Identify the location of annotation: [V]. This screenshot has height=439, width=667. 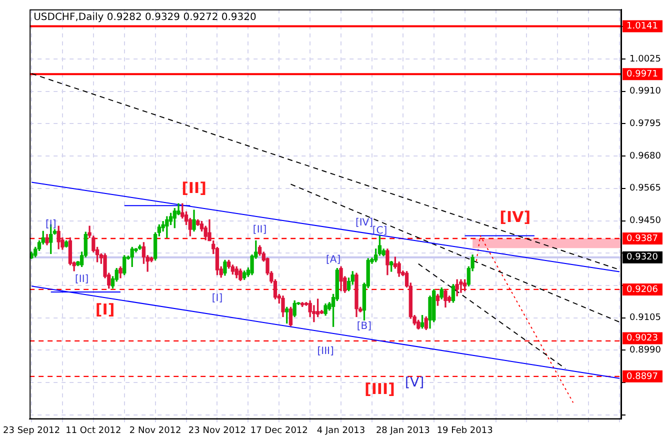
(414, 383).